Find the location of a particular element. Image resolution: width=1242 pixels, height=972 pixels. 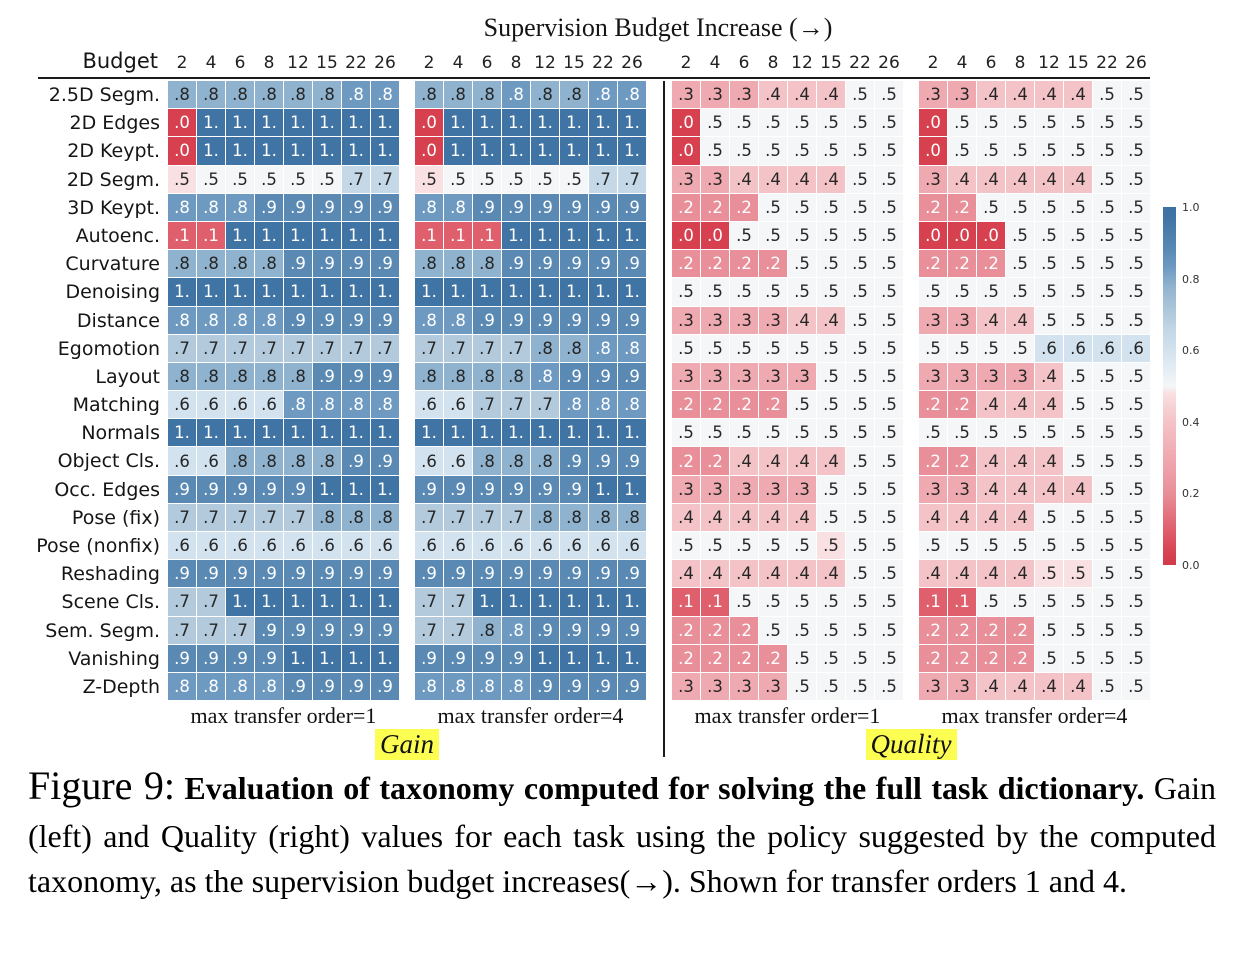

row-label: Autoenc. is located at coordinates (117, 235).